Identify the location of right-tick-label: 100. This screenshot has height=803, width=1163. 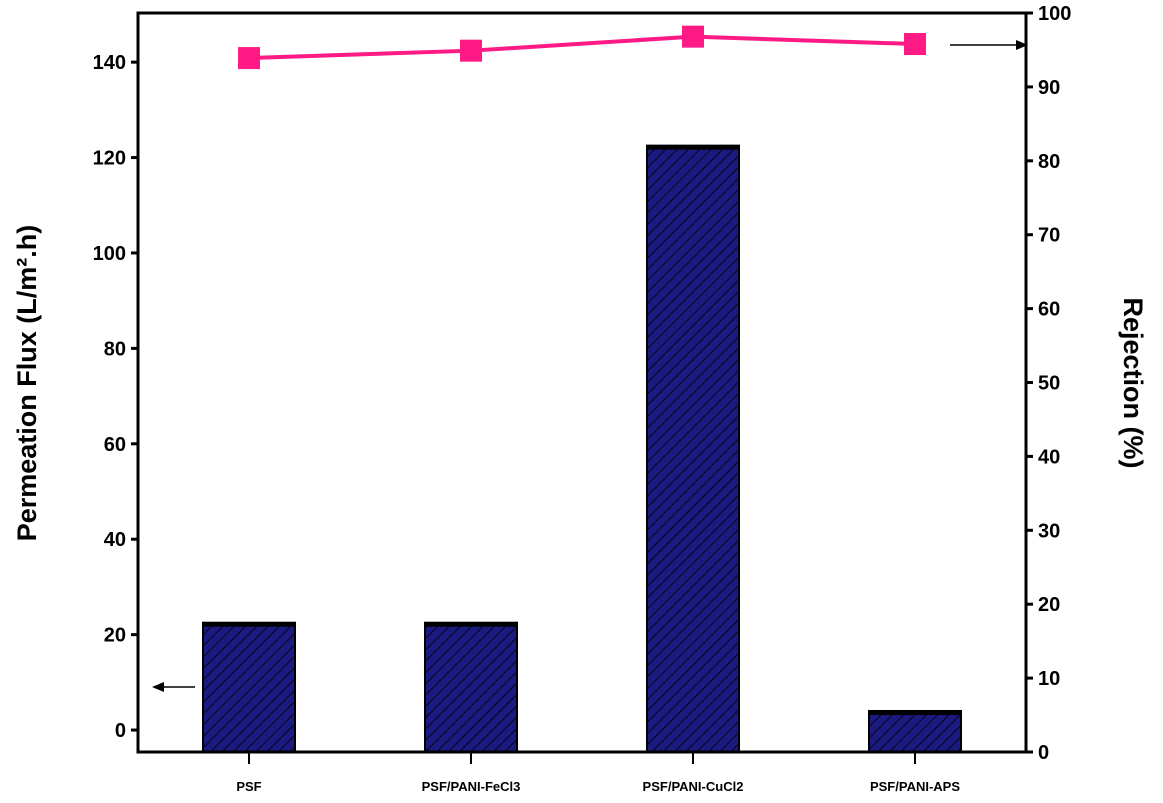
(1054, 14).